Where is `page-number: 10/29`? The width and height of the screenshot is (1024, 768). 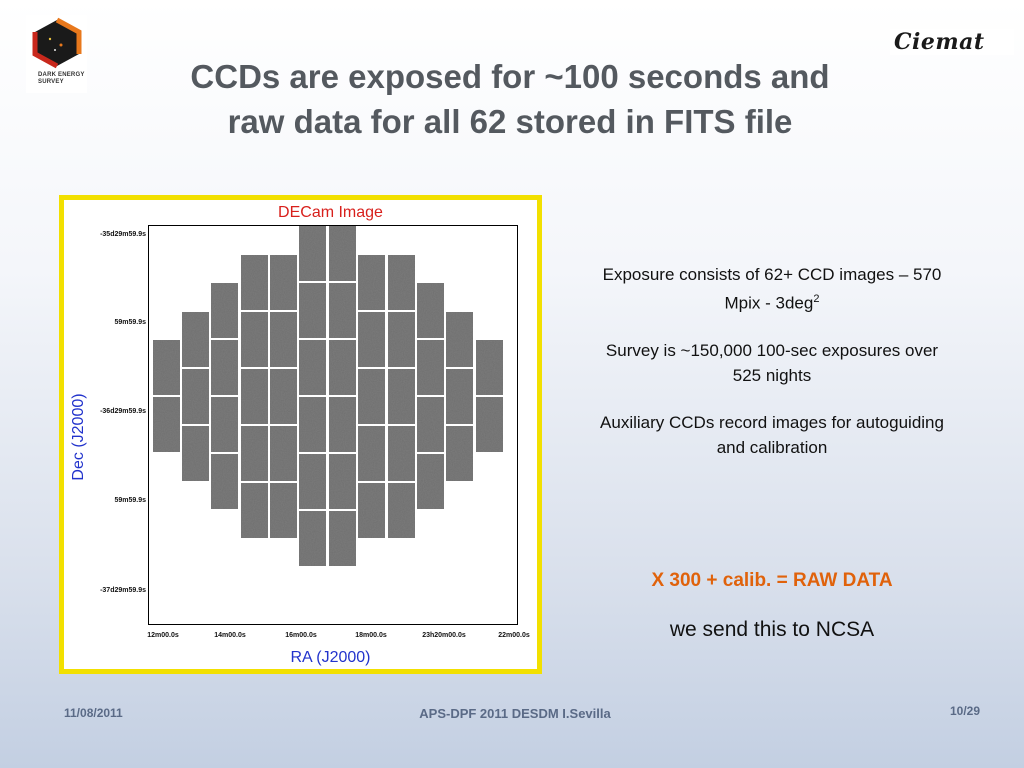
page-number: 10/29 is located at coordinates (964, 711).